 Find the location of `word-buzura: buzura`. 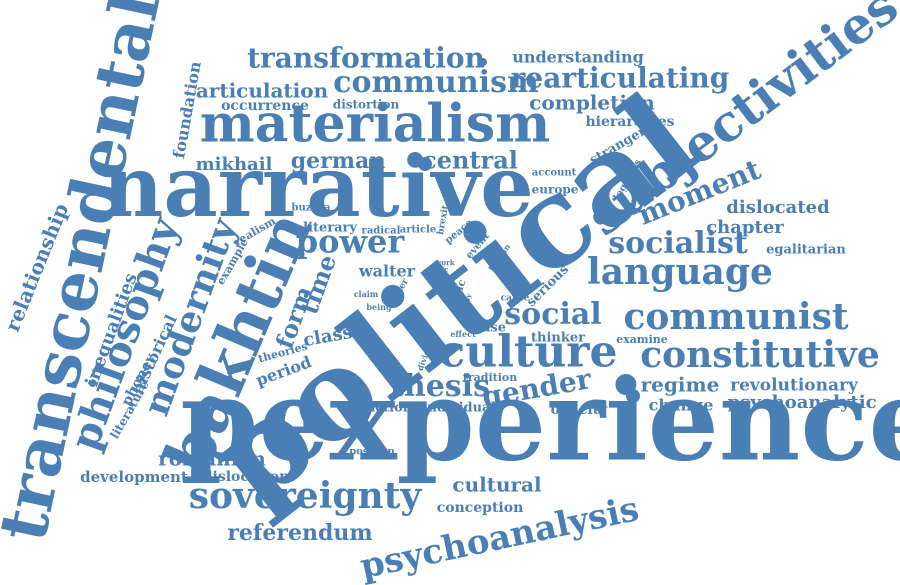

word-buzura: buzura is located at coordinates (311, 208).